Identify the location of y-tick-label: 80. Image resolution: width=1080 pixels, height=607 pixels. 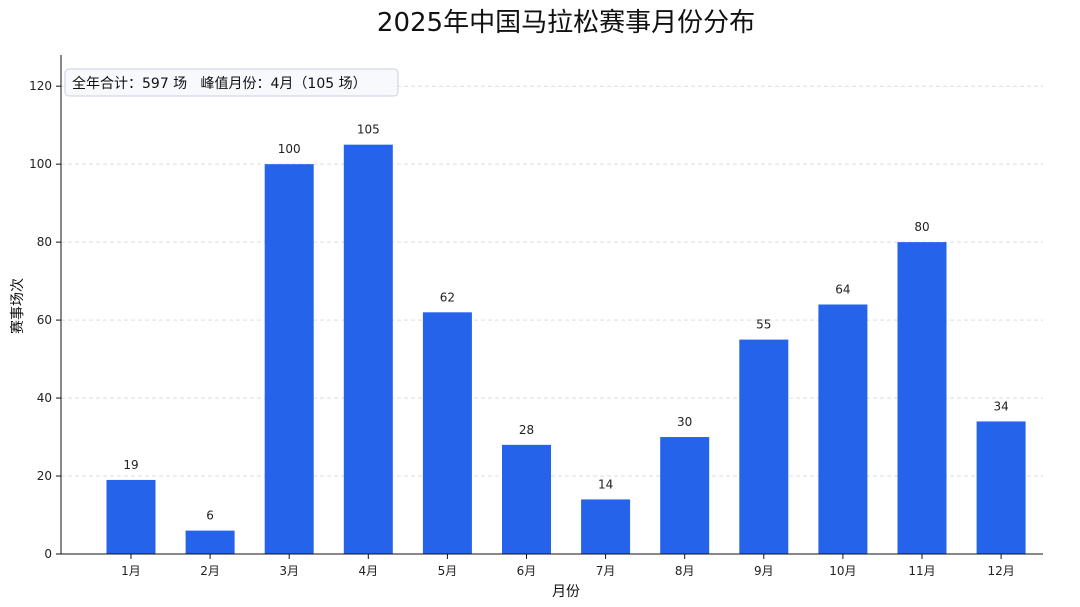
(44, 242).